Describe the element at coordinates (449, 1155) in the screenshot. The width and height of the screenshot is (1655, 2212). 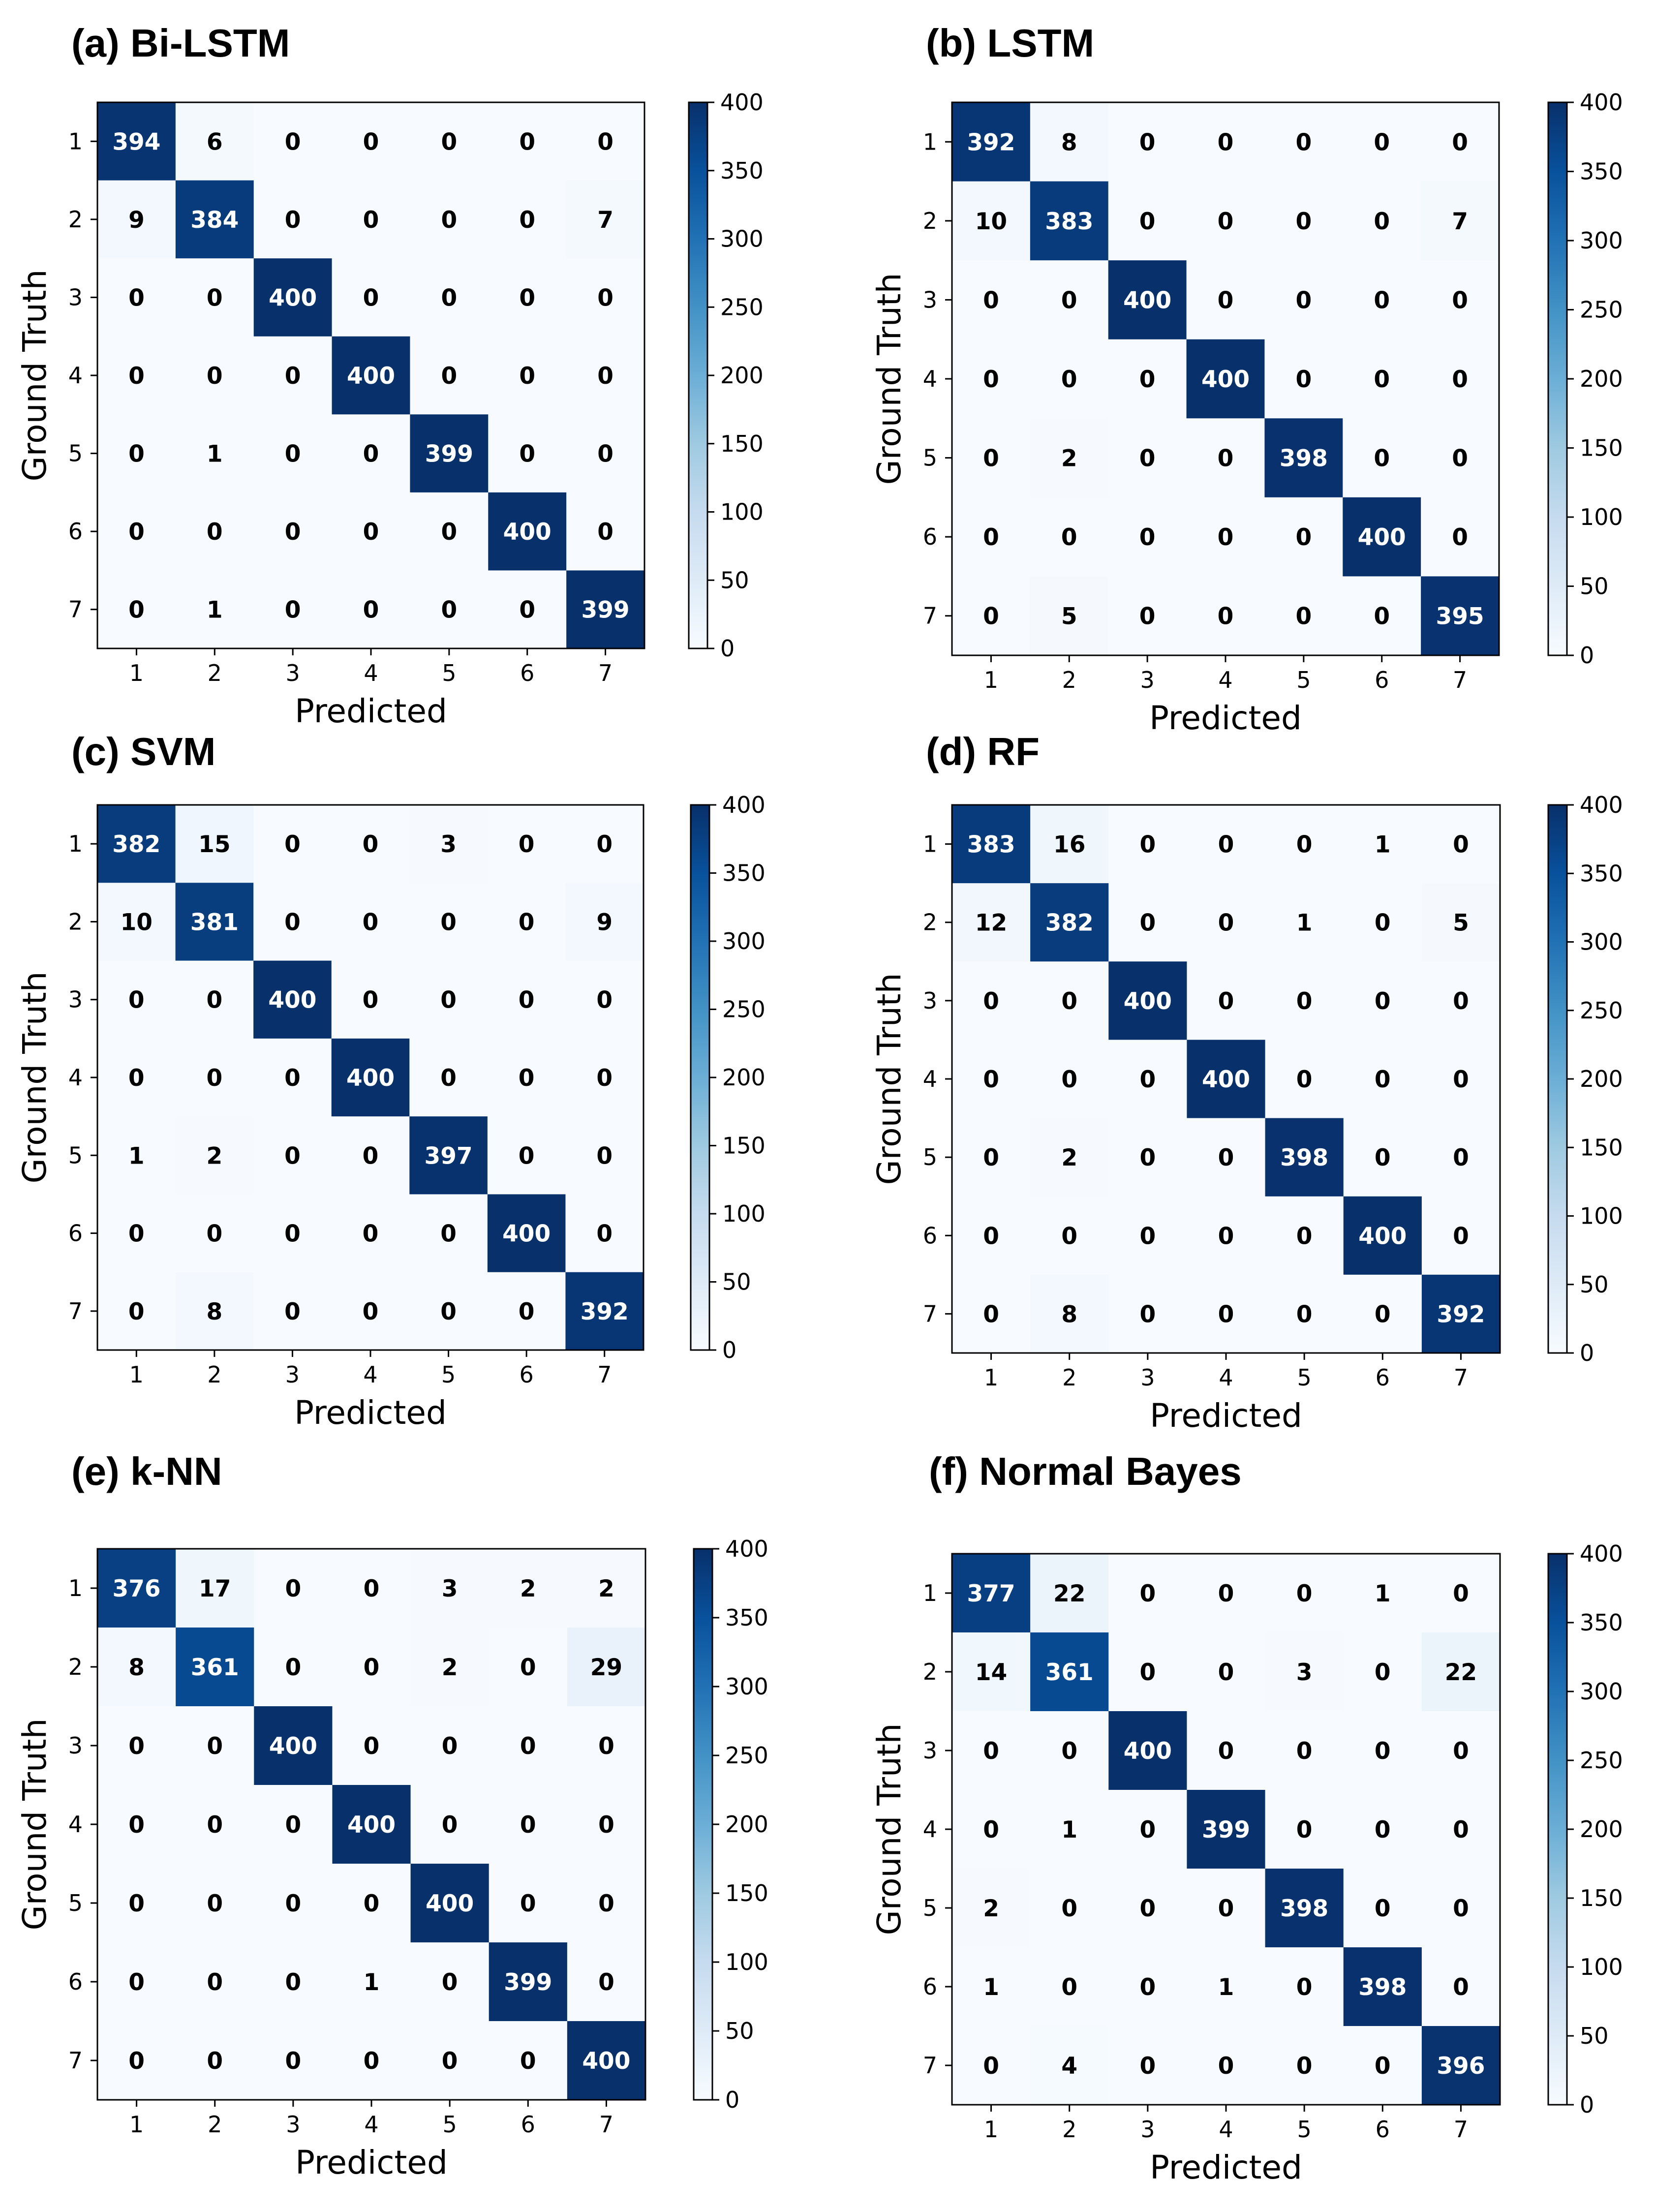
I see `cell-value-label: 397` at that location.